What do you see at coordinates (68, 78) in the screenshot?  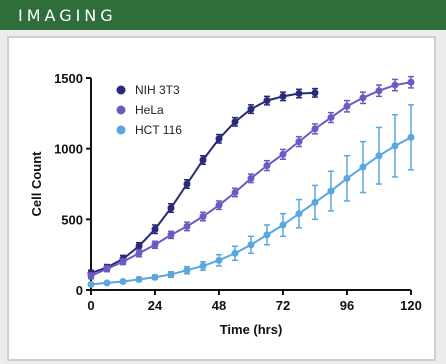 I see `y-tick-label: 1500` at bounding box center [68, 78].